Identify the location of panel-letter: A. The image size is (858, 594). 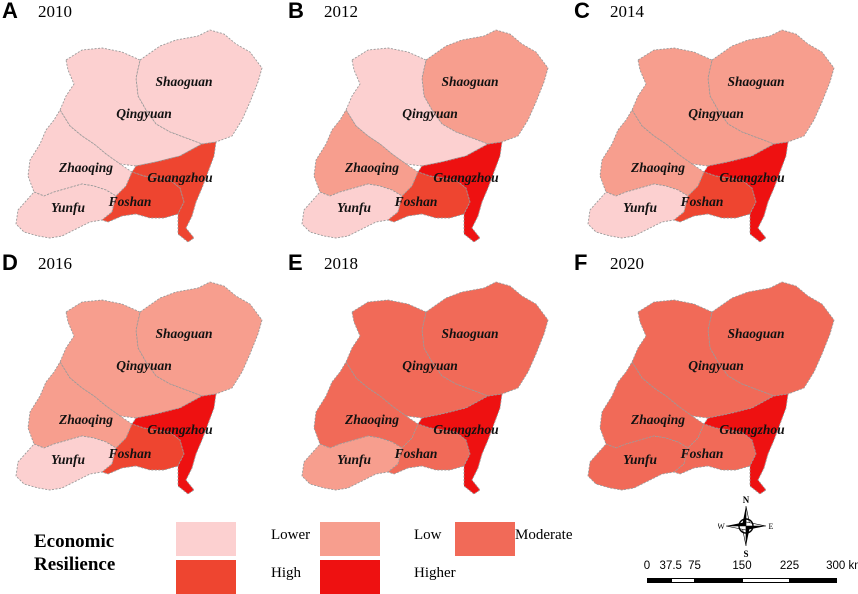
(10, 11).